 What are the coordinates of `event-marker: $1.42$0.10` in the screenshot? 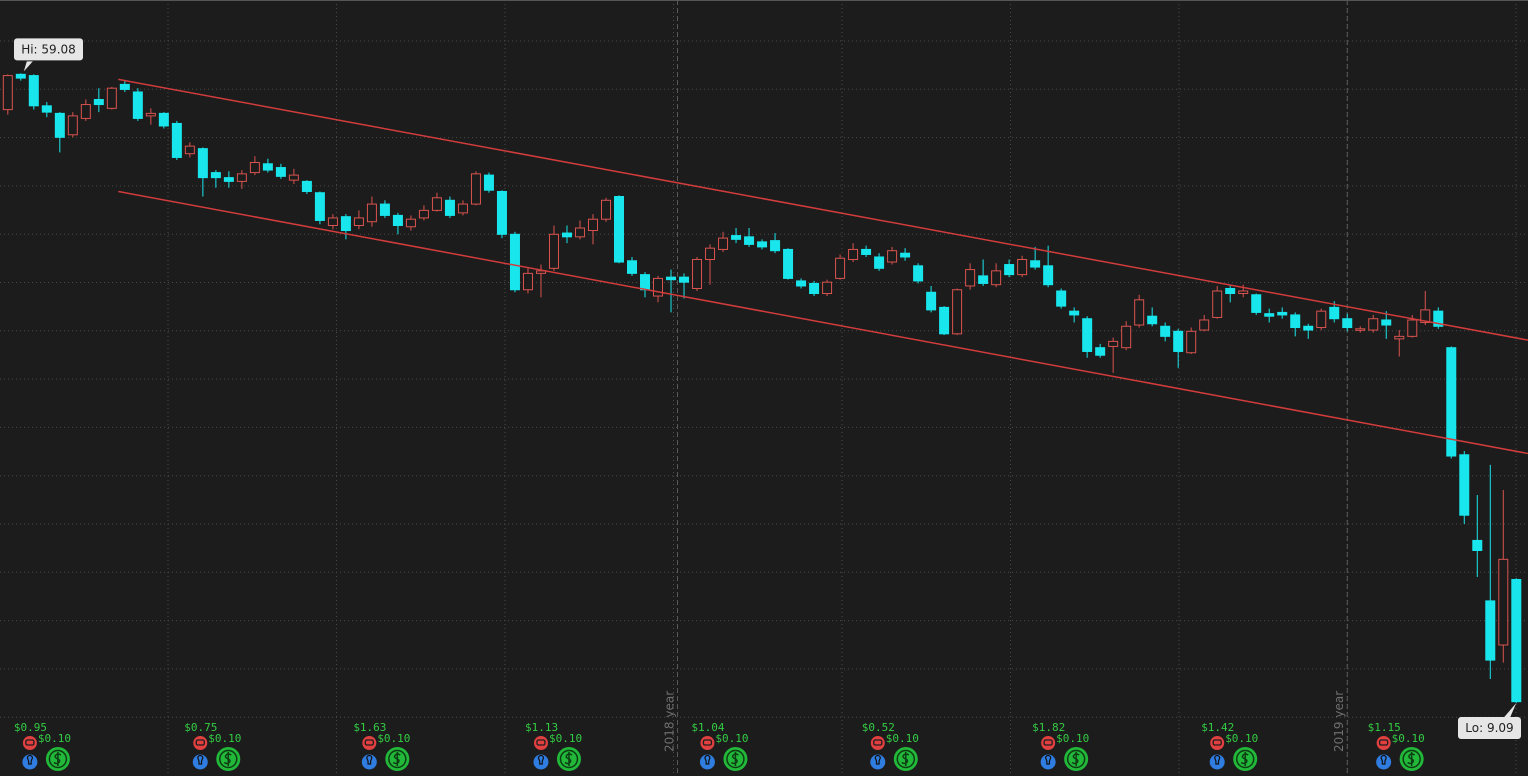 It's located at (1229, 746).